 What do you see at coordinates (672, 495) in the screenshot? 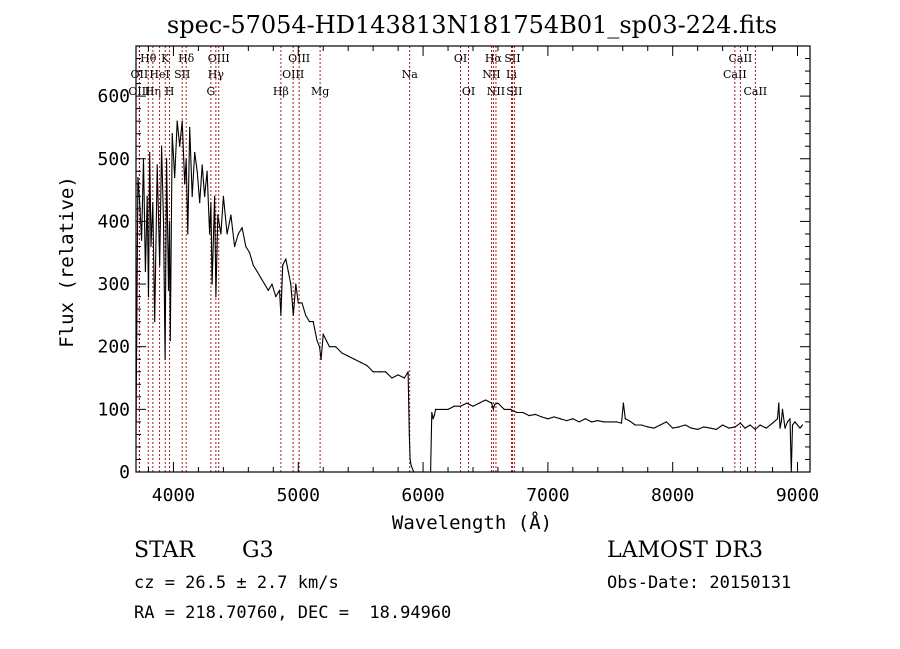
I see `x-tick-label-4: 8000` at bounding box center [672, 495].